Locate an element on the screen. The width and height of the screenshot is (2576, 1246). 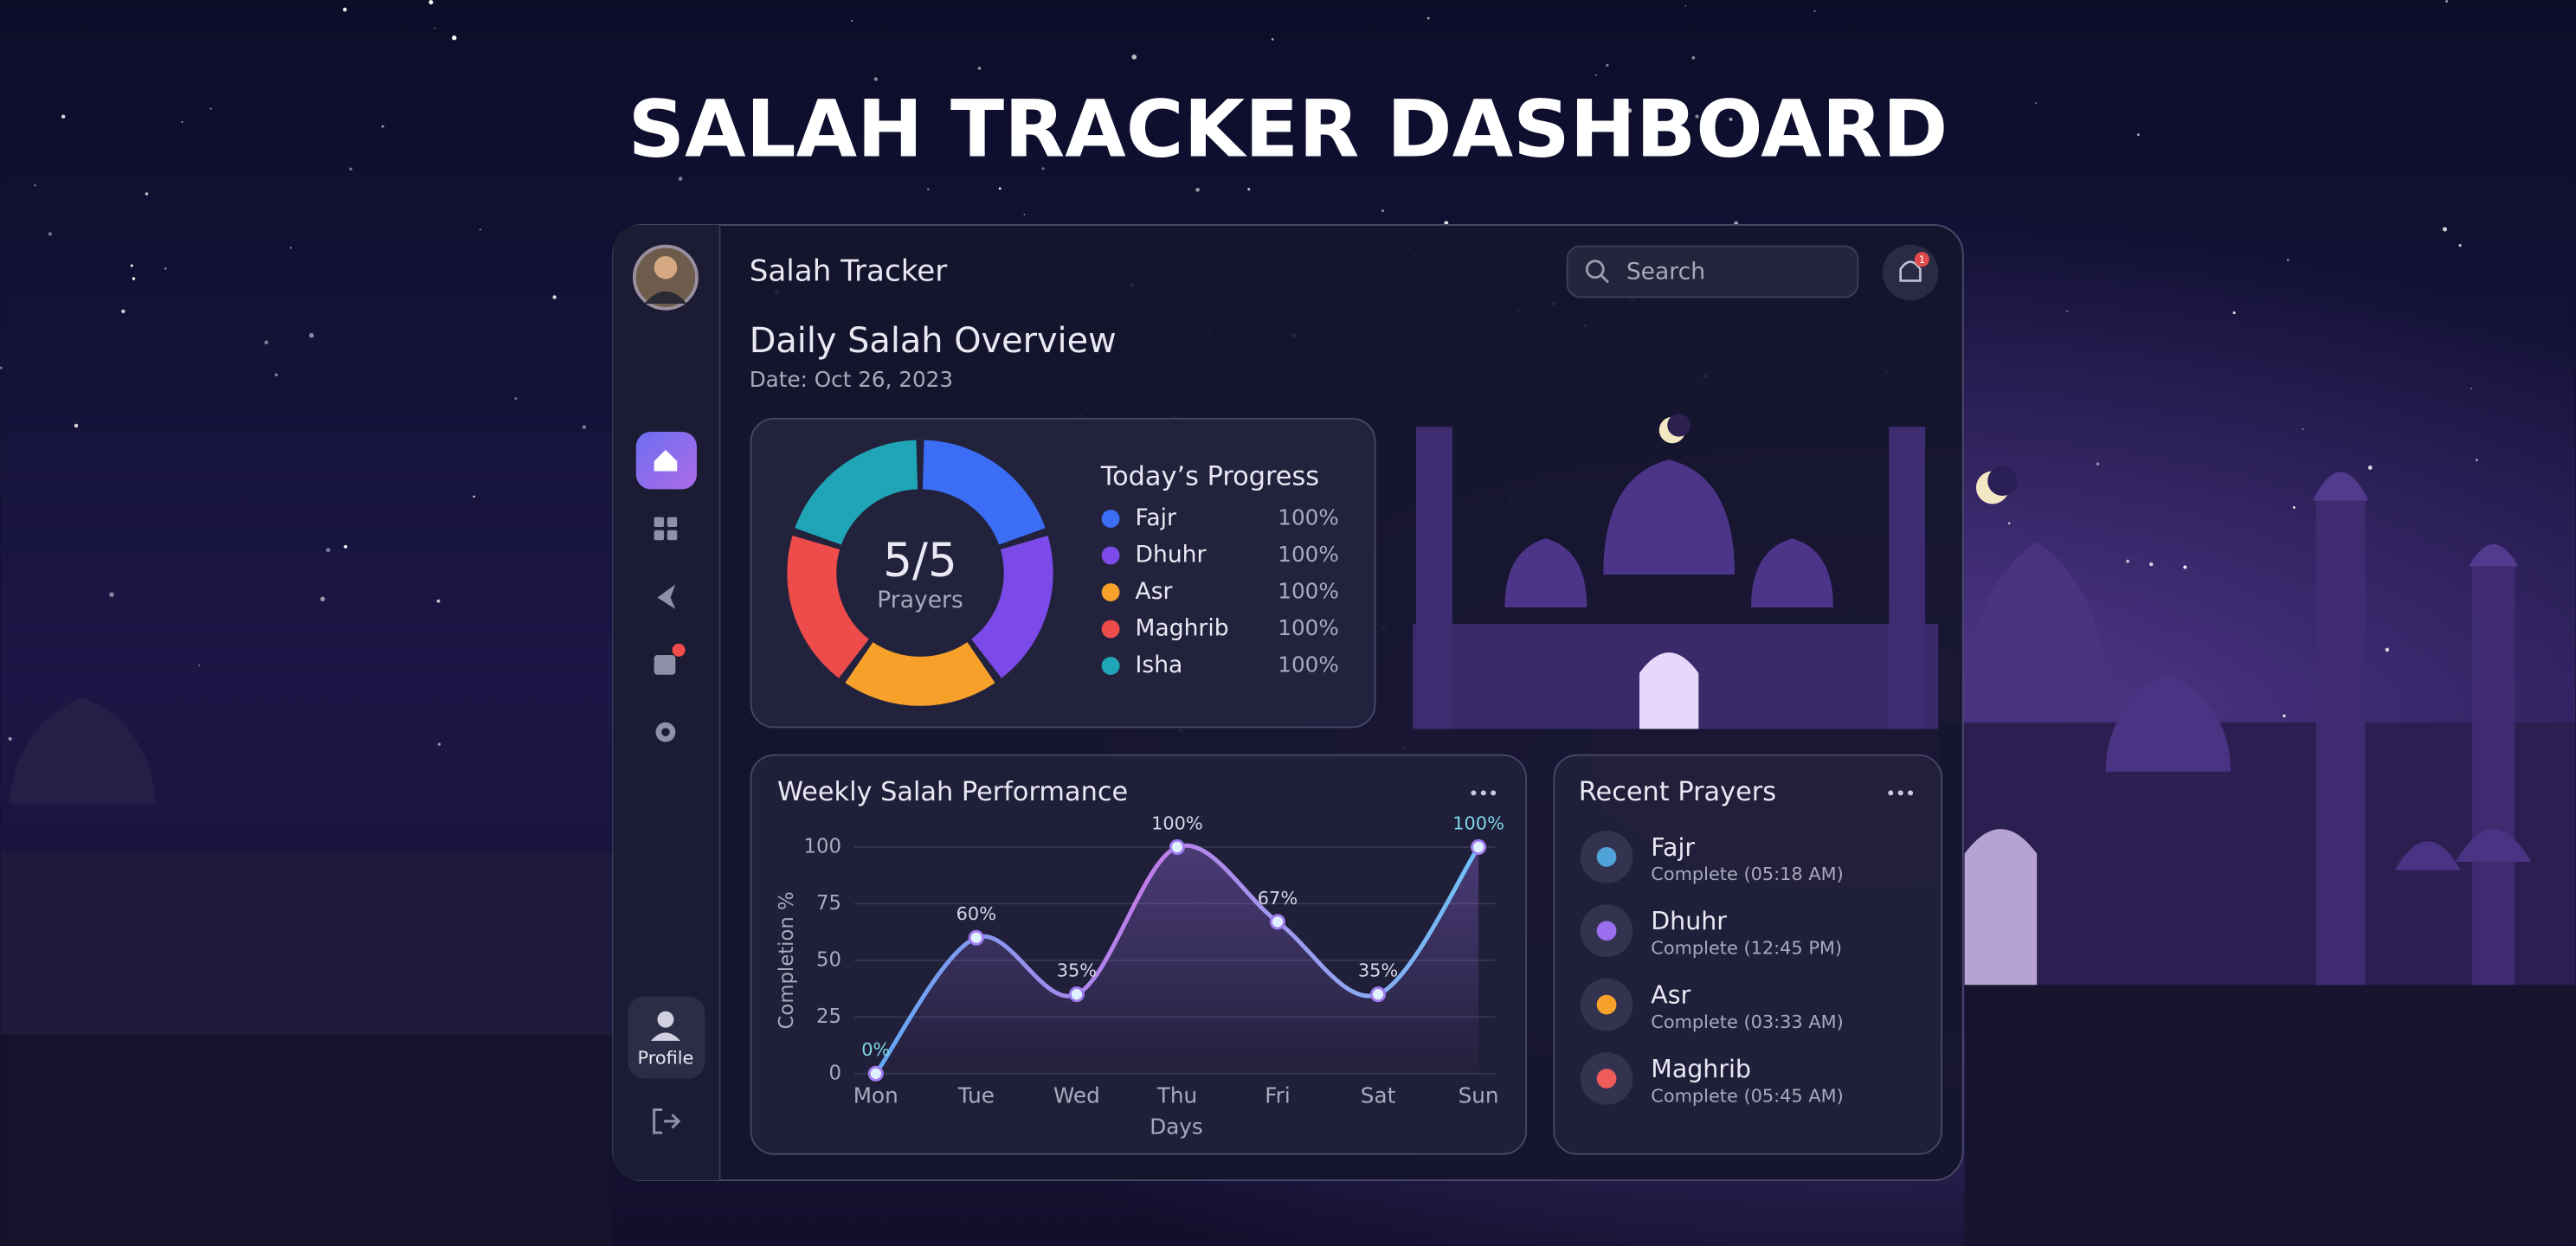
overview-date: Date: Oct 26, 2023 is located at coordinates (851, 380).